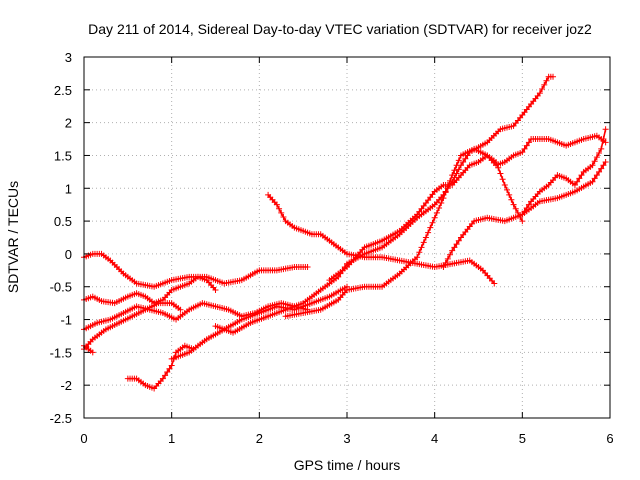 The image size is (640, 480). I want to click on x-tick-label: 0, so click(83, 438).